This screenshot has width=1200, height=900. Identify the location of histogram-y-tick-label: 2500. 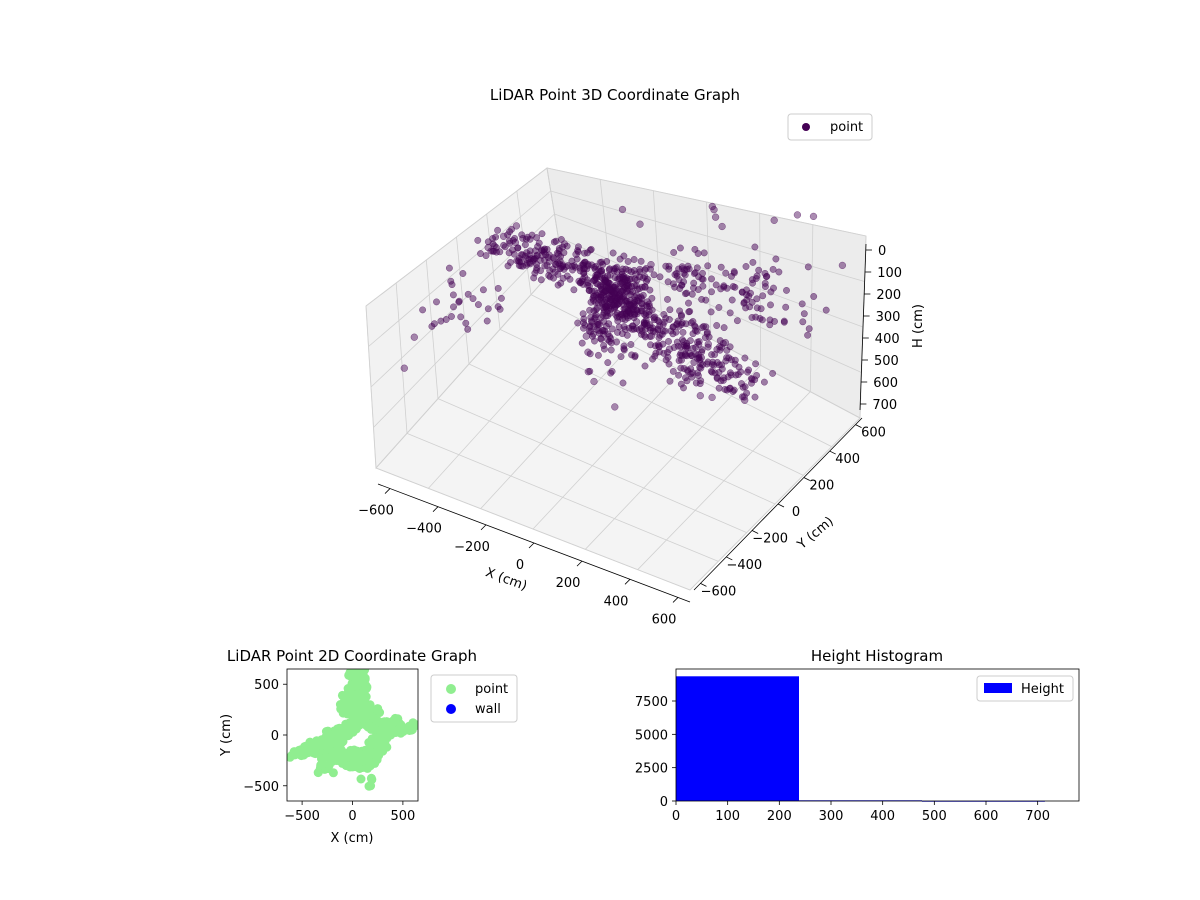
(651, 769).